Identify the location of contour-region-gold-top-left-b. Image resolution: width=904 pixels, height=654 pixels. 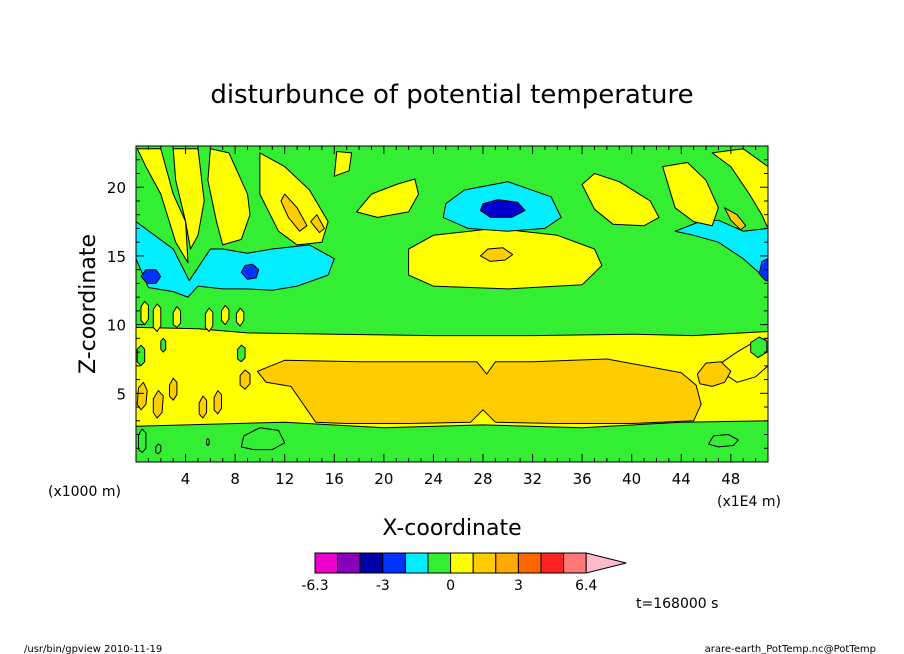
(317, 224).